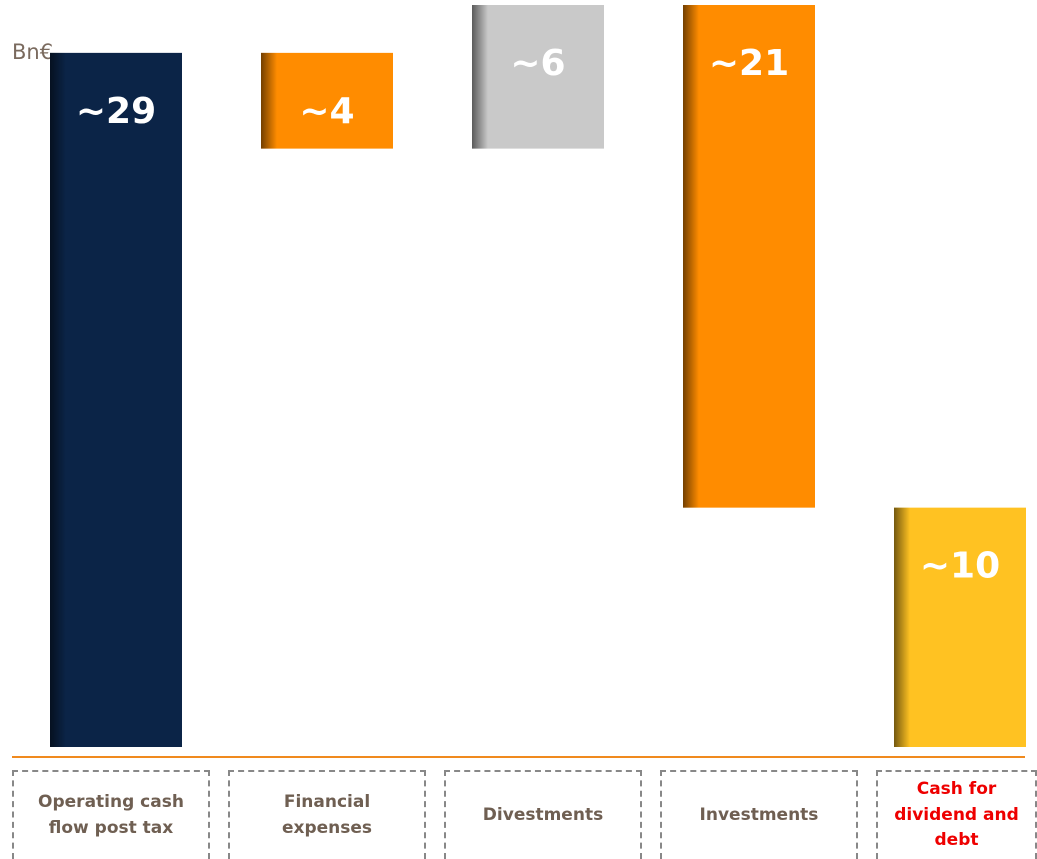 The width and height of the screenshot is (1037, 859). I want to click on category-label: Financial expenses, so click(327, 814).